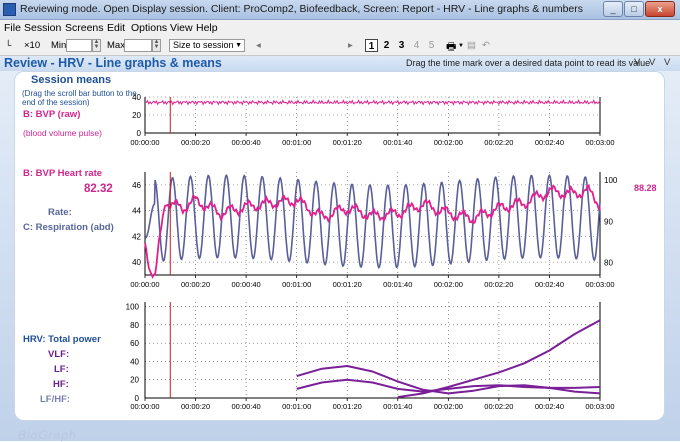 The width and height of the screenshot is (680, 442). What do you see at coordinates (136, 185) in the screenshot?
I see `y-tick-label: 46` at bounding box center [136, 185].